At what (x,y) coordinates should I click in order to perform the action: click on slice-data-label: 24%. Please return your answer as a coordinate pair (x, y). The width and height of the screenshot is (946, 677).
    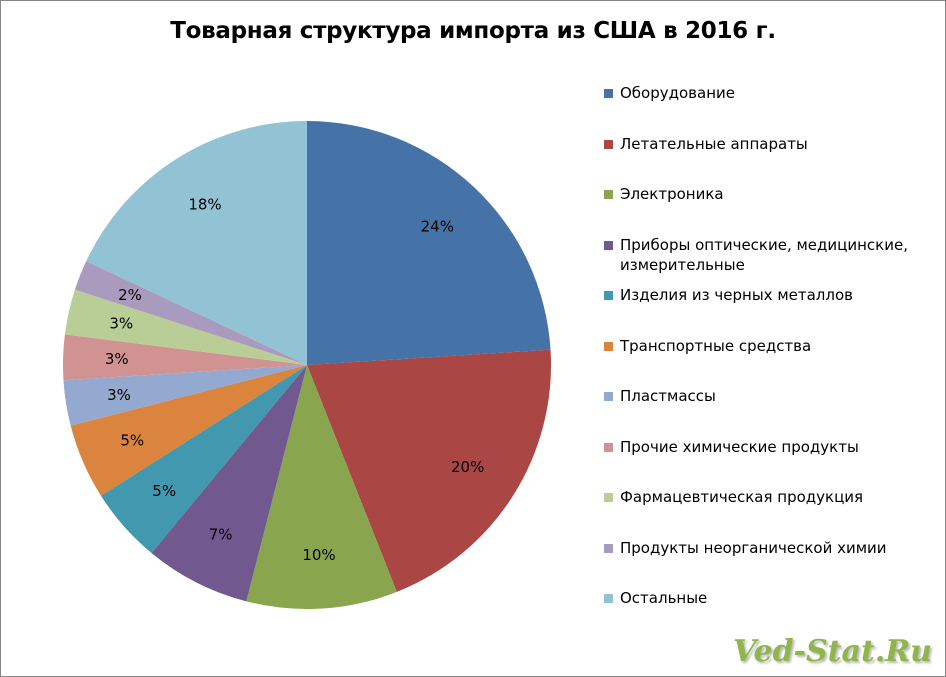
    Looking at the image, I should click on (437, 226).